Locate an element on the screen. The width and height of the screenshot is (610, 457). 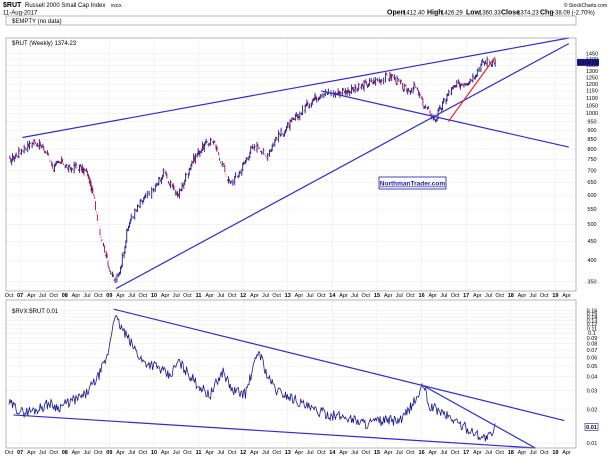
y-tick-label: 0.15 is located at coordinates (592, 315).